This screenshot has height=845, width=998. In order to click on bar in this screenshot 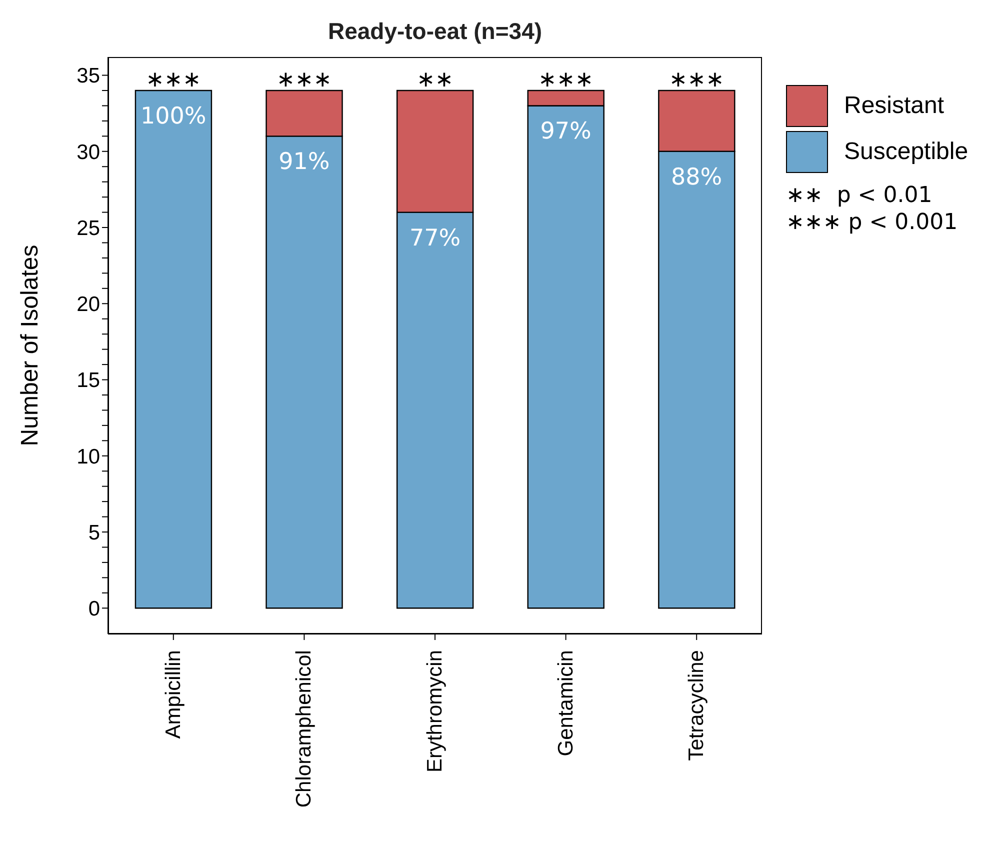, I will do `click(173, 349)`.